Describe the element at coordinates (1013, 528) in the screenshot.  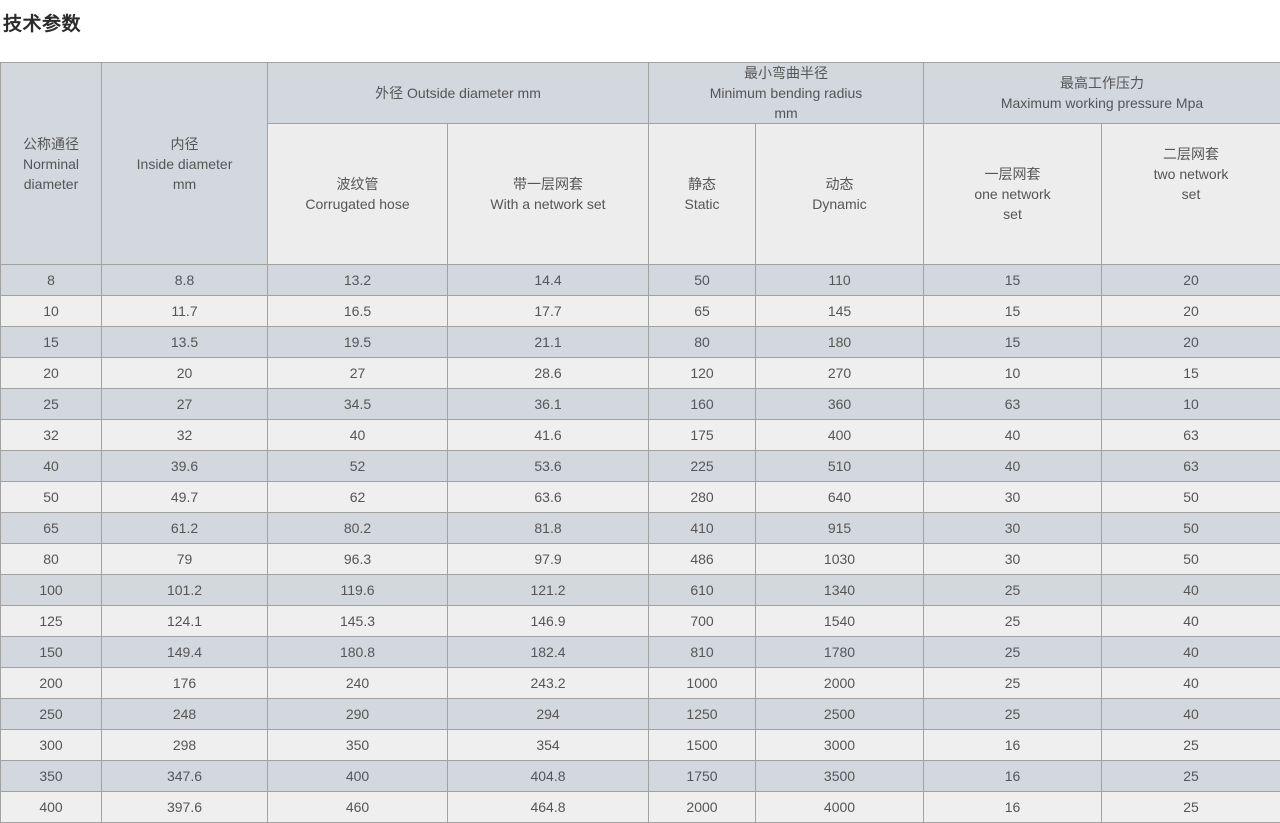
I see `table-cell: 30` at that location.